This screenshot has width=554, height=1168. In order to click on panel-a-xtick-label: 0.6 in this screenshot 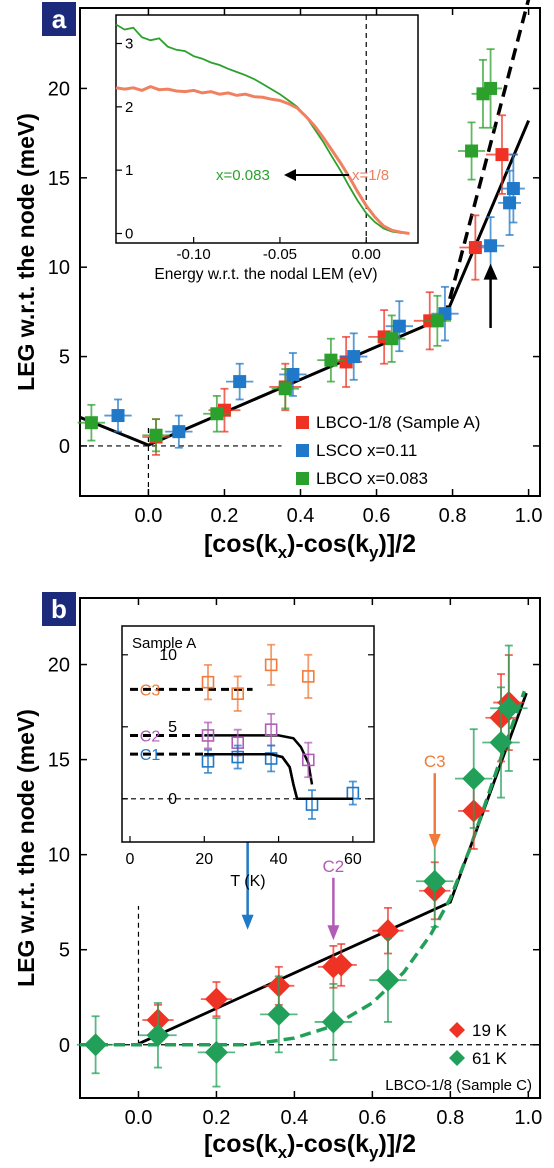, I will do `click(377, 516)`.